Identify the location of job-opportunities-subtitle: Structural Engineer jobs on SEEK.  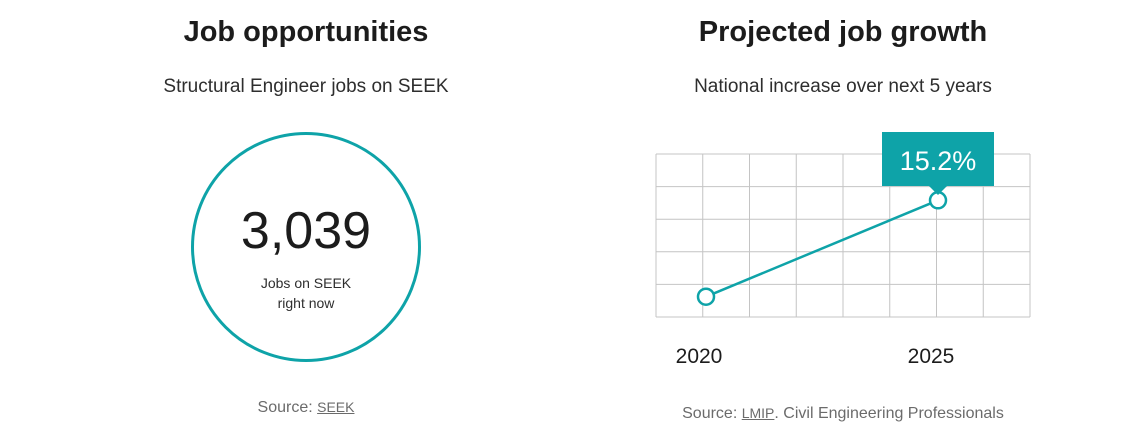
(306, 86).